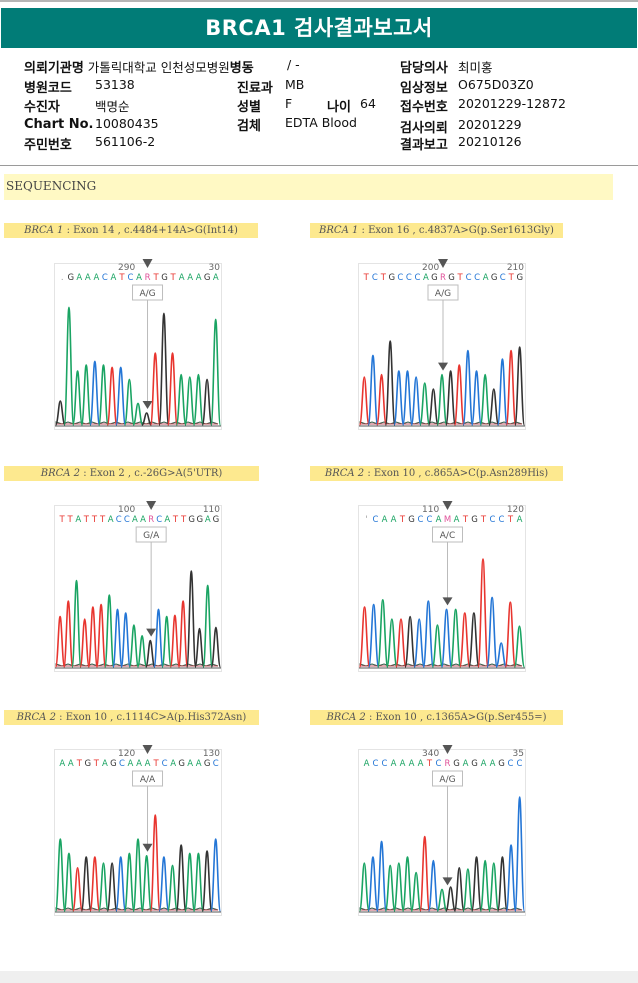 The width and height of the screenshot is (638, 983). Describe the element at coordinates (430, 510) in the screenshot. I see `position-tick-left: 110` at that location.